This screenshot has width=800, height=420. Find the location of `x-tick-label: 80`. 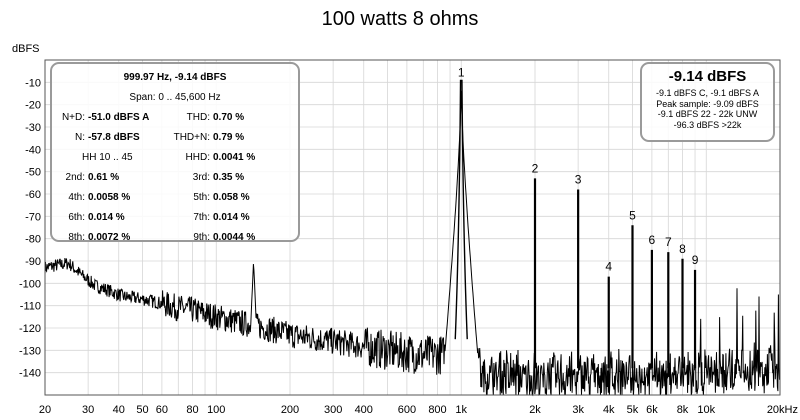

x-tick-label: 80 is located at coordinates (192, 410).